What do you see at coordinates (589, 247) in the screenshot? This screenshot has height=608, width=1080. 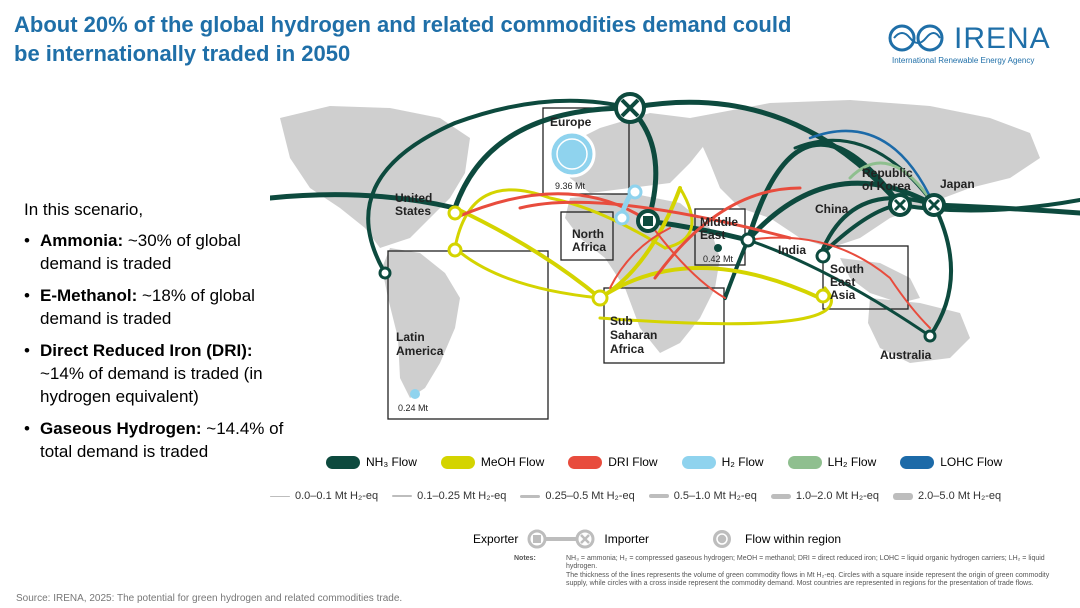 I see `label-north-africa-2: Africa` at bounding box center [589, 247].